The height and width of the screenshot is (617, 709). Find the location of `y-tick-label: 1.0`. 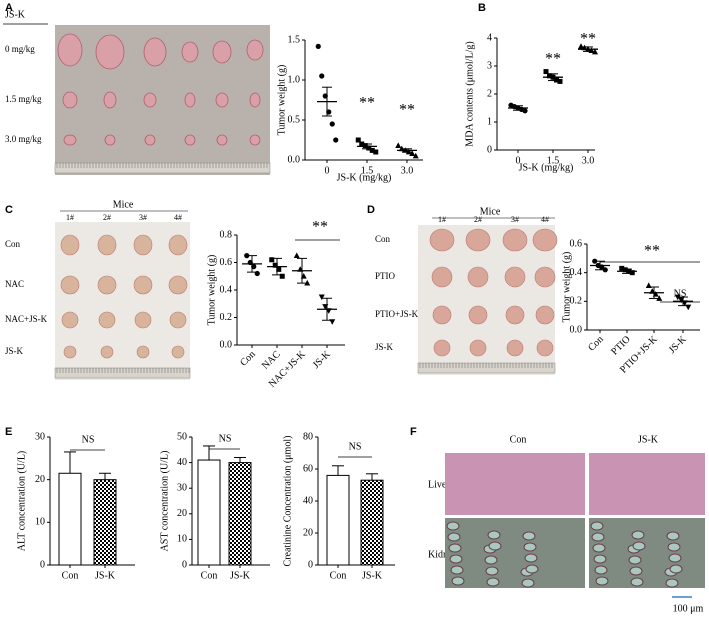

y-tick-label: 1.0 is located at coordinates (294, 79).